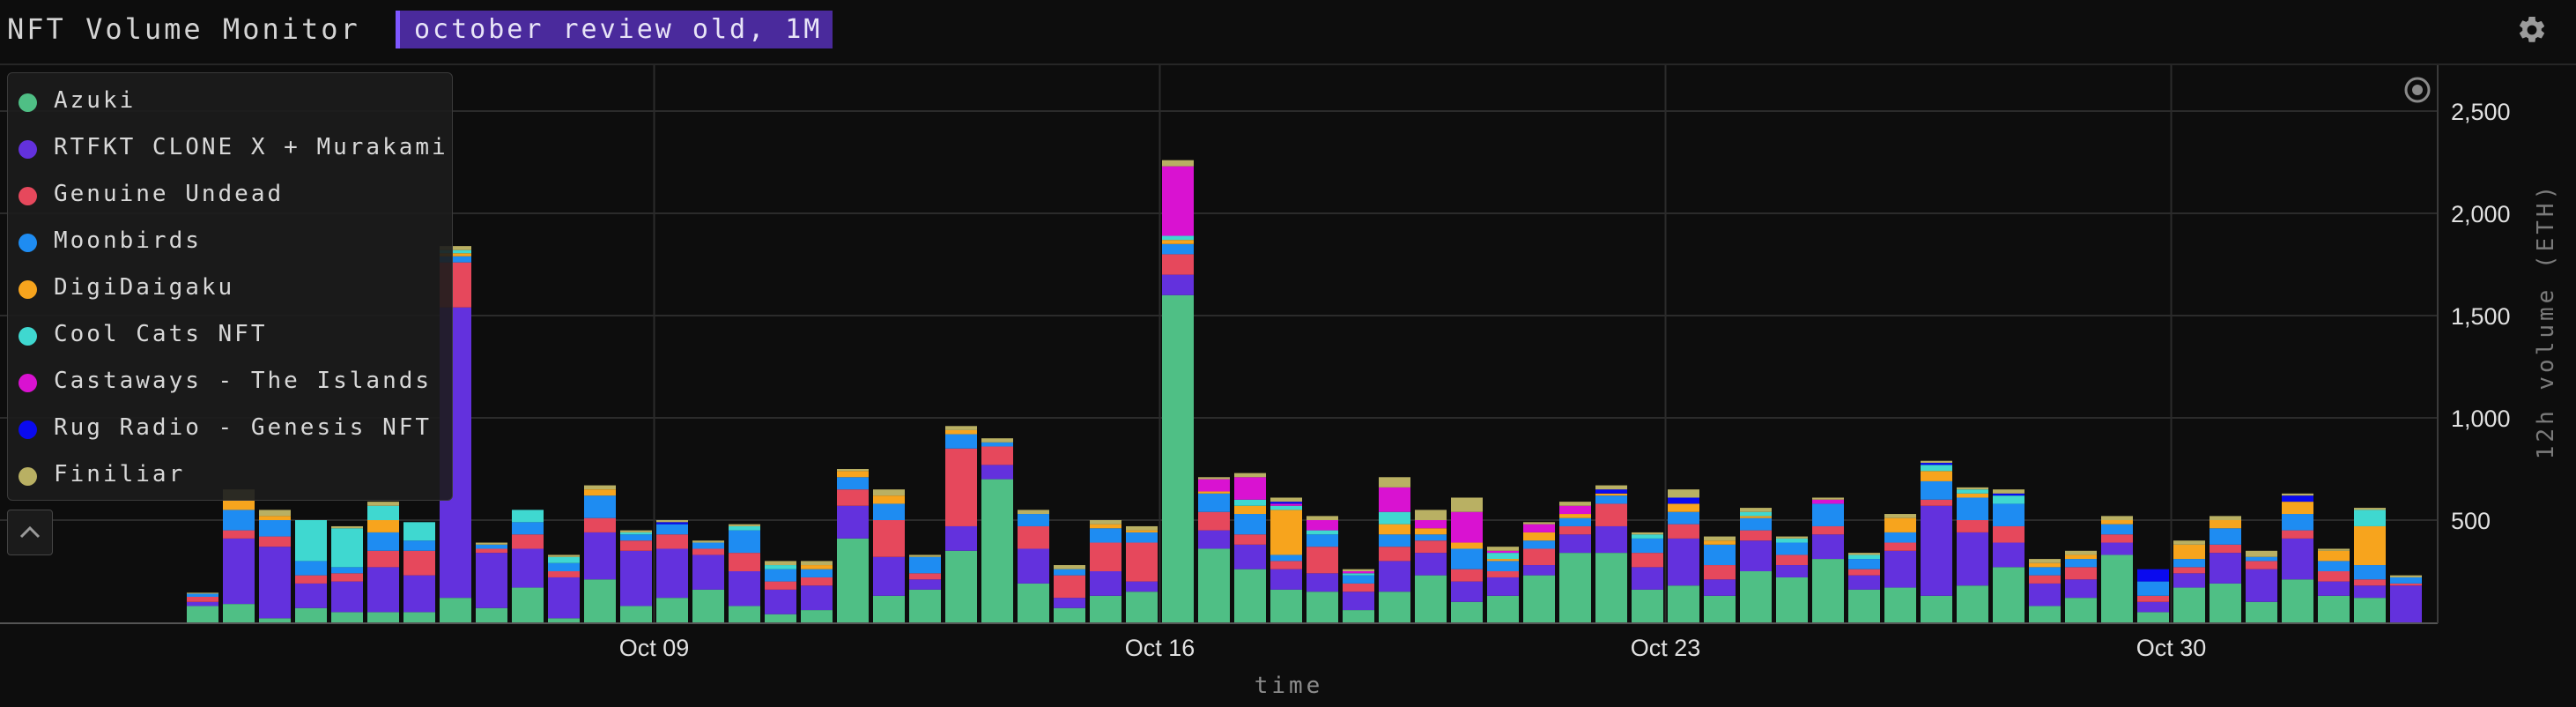 The height and width of the screenshot is (707, 2576). What do you see at coordinates (228, 103) in the screenshot?
I see `legend-item: Azuki` at bounding box center [228, 103].